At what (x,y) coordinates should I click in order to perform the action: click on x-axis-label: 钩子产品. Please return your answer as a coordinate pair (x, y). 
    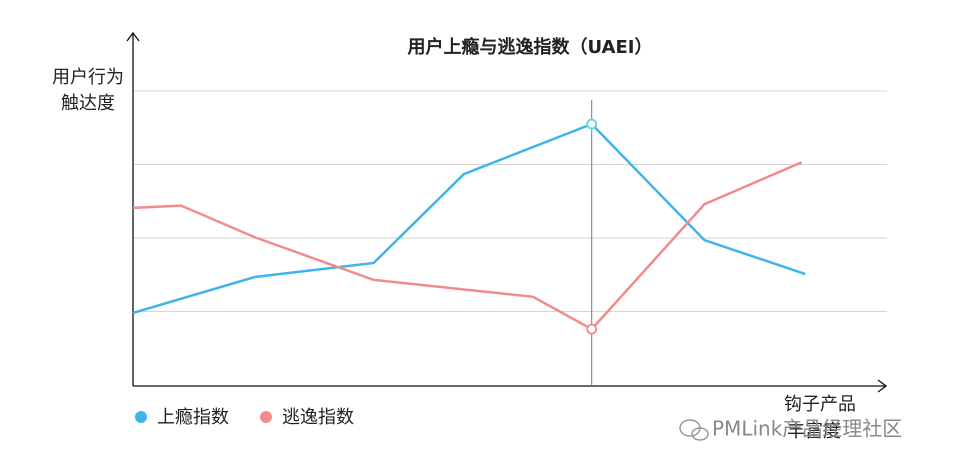
    Looking at the image, I should click on (820, 404).